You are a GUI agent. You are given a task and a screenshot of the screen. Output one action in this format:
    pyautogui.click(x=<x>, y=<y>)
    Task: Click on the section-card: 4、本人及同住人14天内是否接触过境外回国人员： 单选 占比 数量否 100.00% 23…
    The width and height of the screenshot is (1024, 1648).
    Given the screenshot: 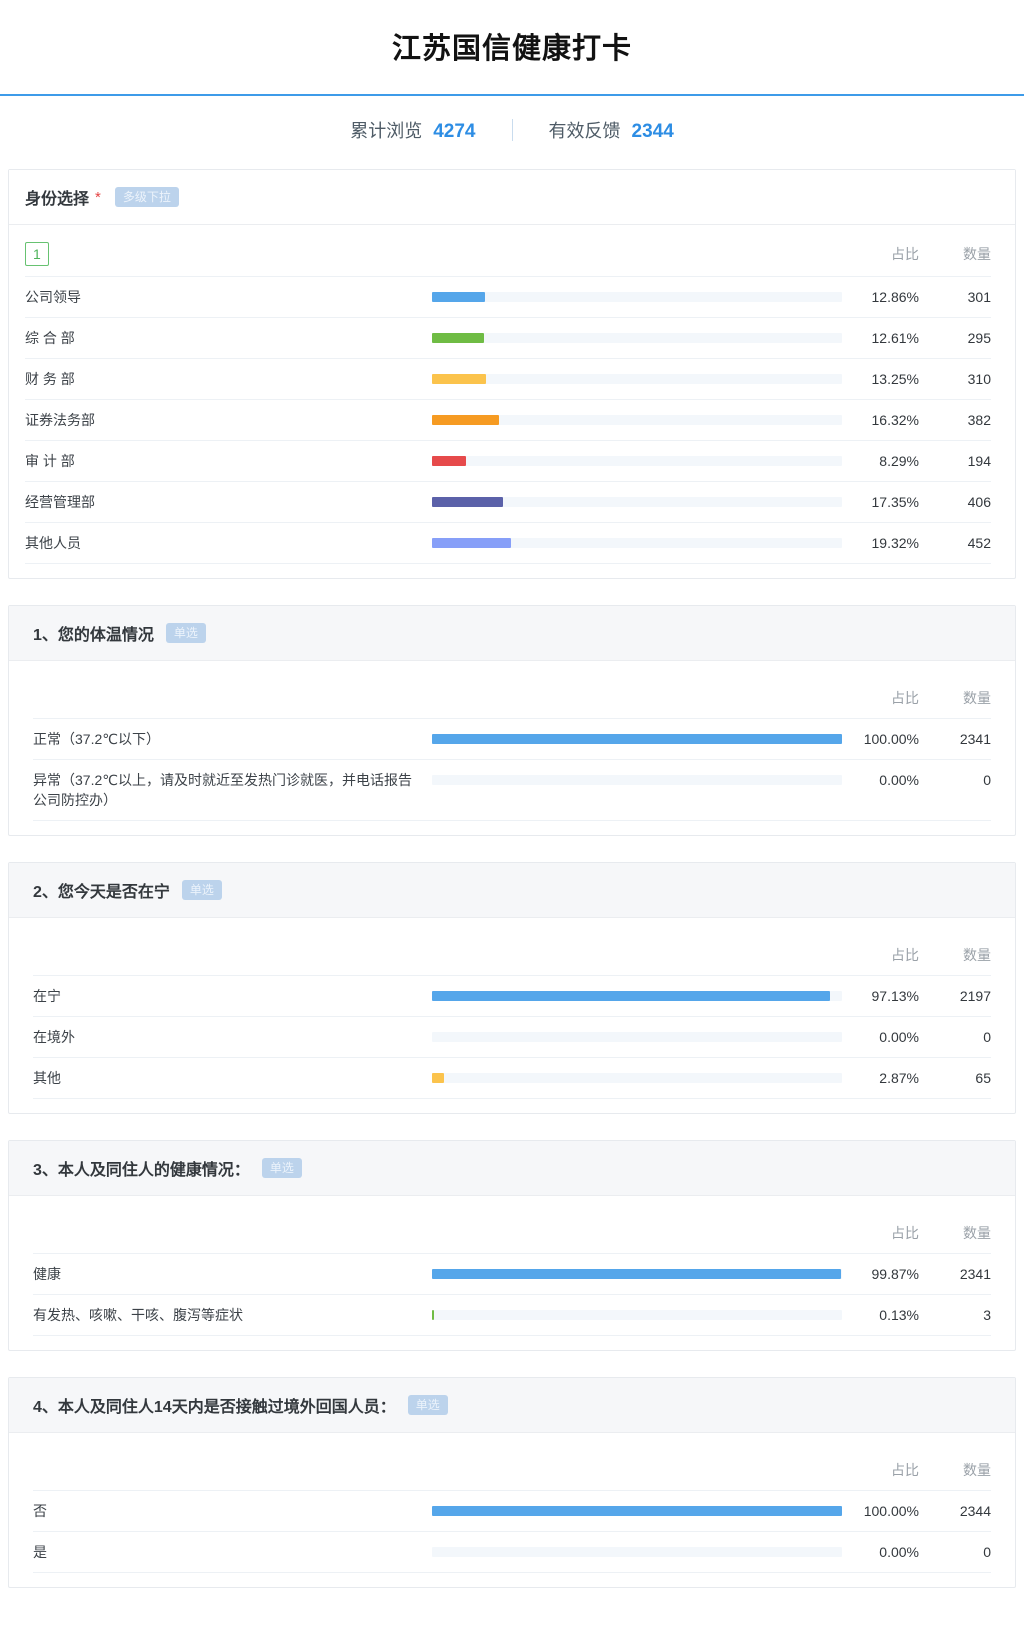 What is the action you would take?
    pyautogui.click(x=512, y=1482)
    